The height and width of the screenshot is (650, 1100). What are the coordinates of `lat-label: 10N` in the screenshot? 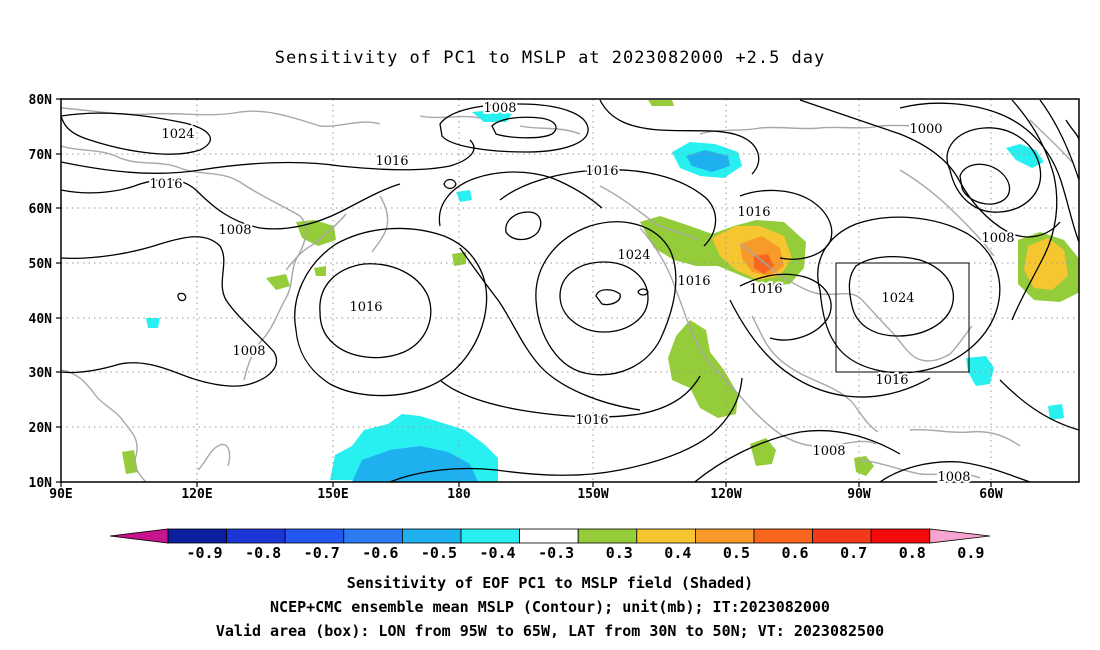 It's located at (41, 483).